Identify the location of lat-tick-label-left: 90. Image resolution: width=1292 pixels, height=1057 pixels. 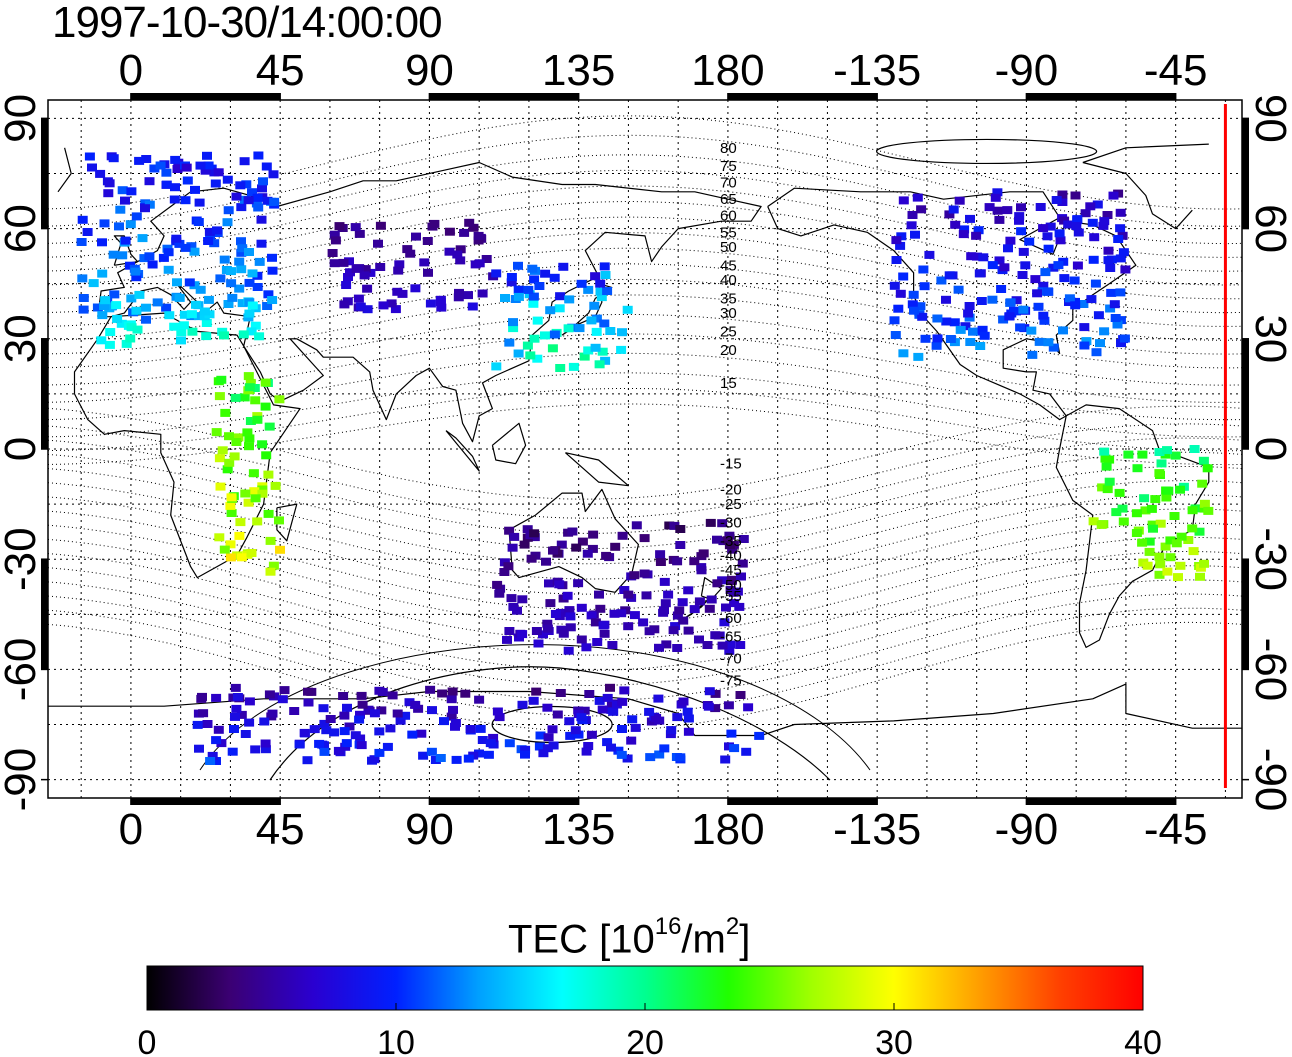
(22, 118).